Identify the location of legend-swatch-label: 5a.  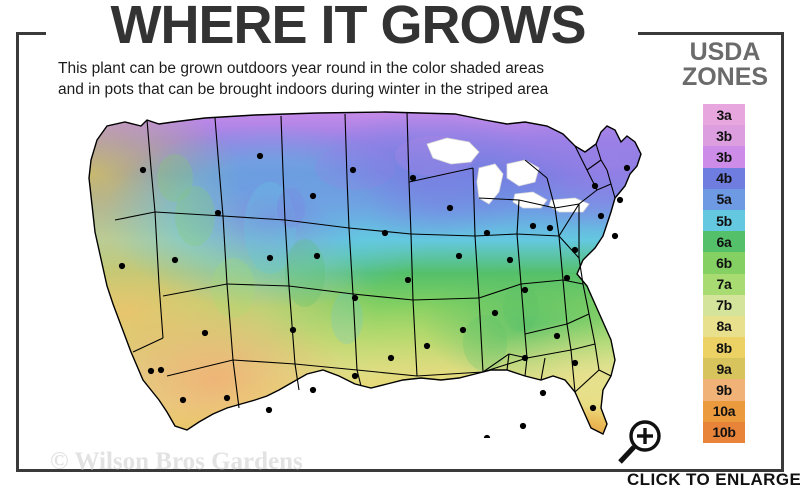
(724, 199).